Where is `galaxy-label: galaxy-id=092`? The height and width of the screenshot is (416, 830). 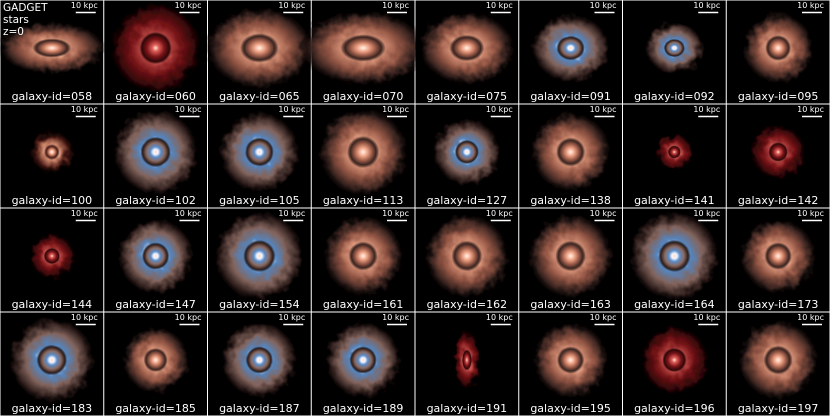
galaxy-label: galaxy-id=092 is located at coordinates (674, 96).